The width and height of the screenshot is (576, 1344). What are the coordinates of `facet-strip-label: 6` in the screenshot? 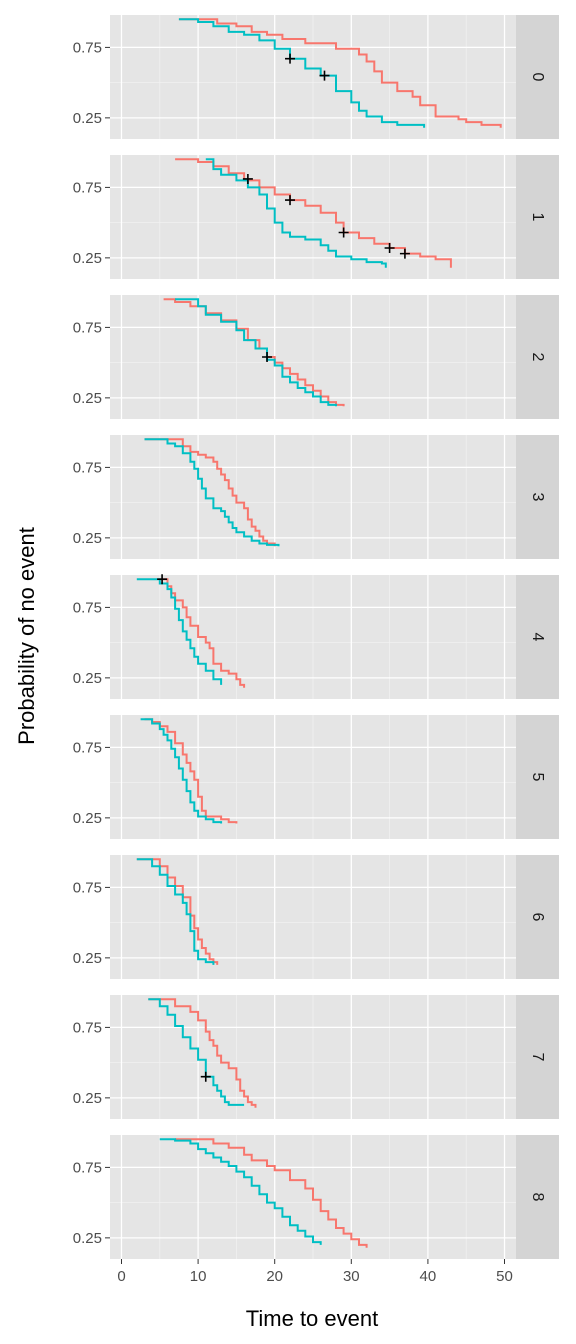 It's located at (537, 917).